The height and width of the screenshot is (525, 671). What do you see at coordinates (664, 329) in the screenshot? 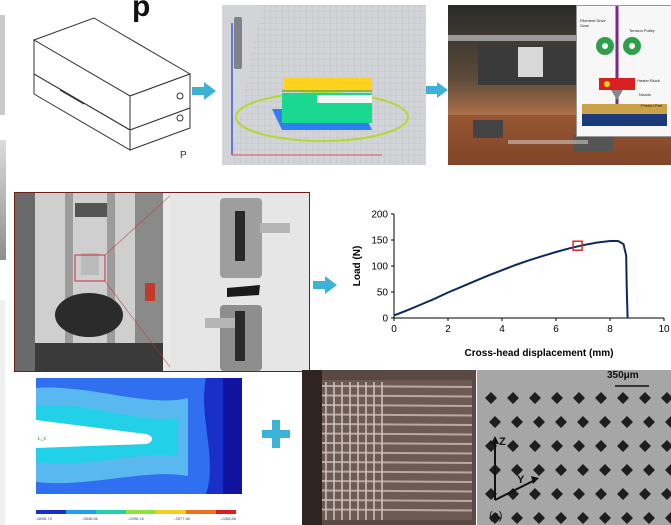
I see `x-tick-label: 10` at bounding box center [664, 329].